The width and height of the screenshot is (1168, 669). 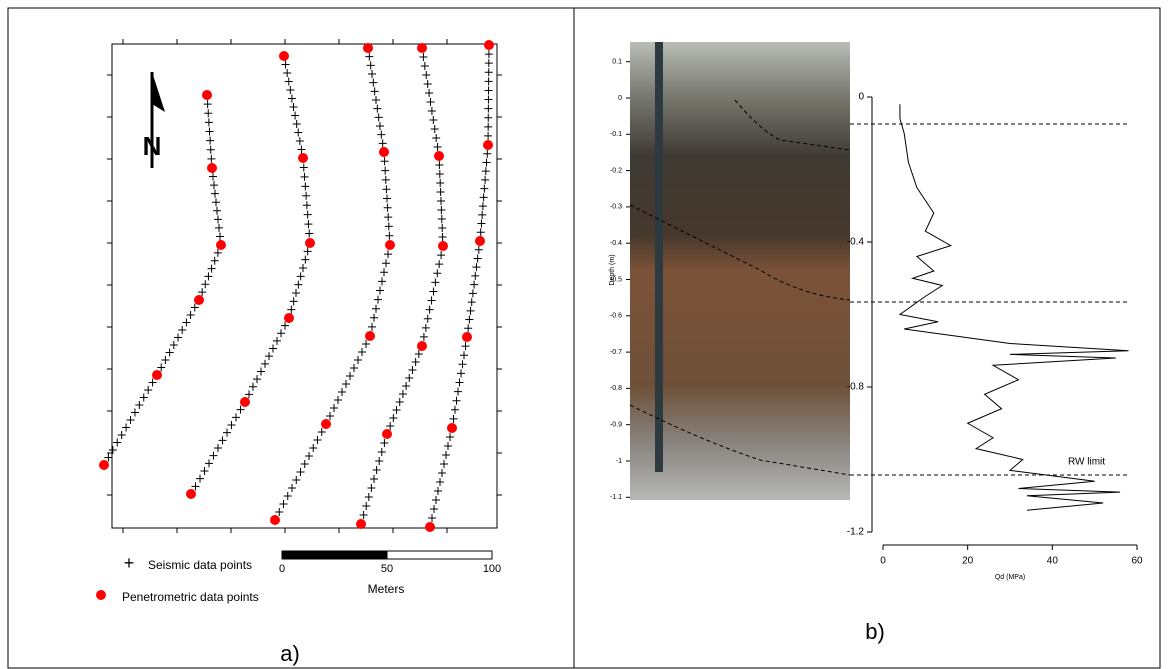 What do you see at coordinates (386, 589) in the screenshot?
I see `scale-unit: Meters` at bounding box center [386, 589].